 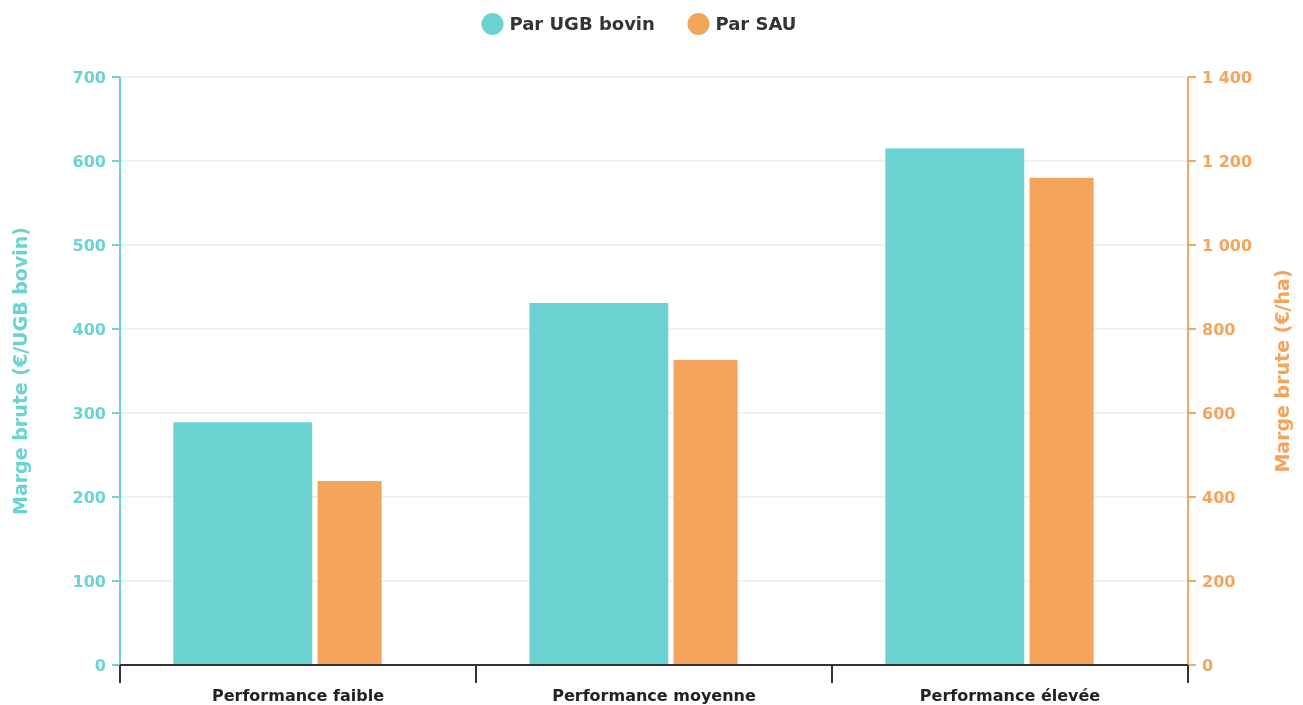 I want to click on y-tick-label: 500, so click(x=89, y=245).